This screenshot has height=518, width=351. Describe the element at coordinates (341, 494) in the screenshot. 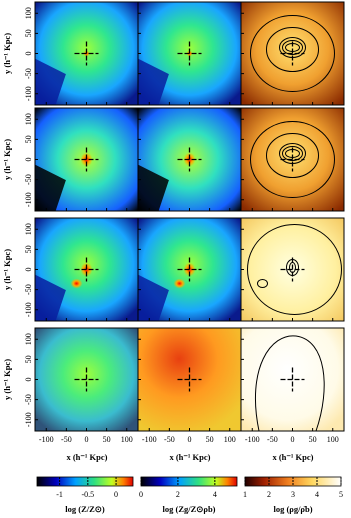

I see `colorbar-tick-label: 5` at that location.